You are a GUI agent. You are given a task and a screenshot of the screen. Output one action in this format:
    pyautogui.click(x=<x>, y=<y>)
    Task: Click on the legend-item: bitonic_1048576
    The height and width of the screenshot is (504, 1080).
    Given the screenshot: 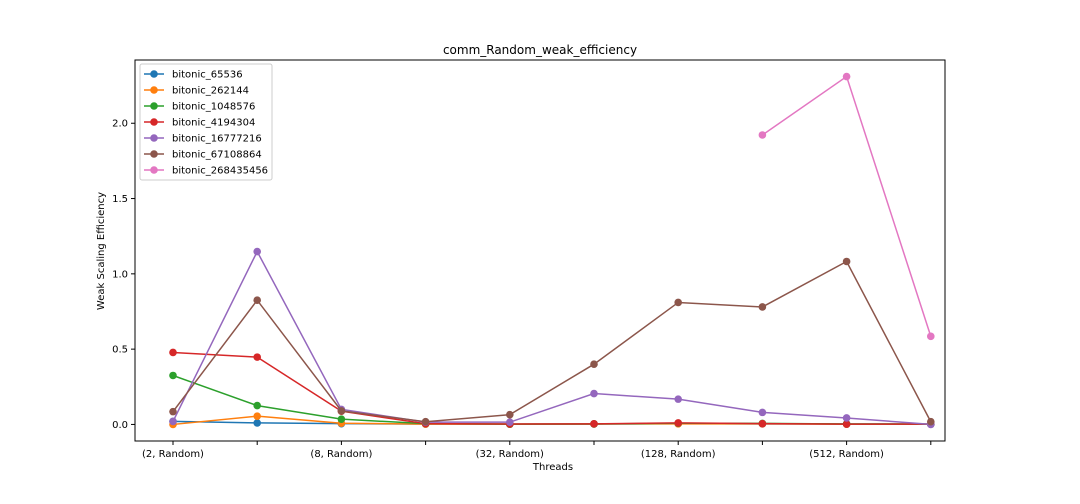 What is the action you would take?
    pyautogui.click(x=199, y=107)
    